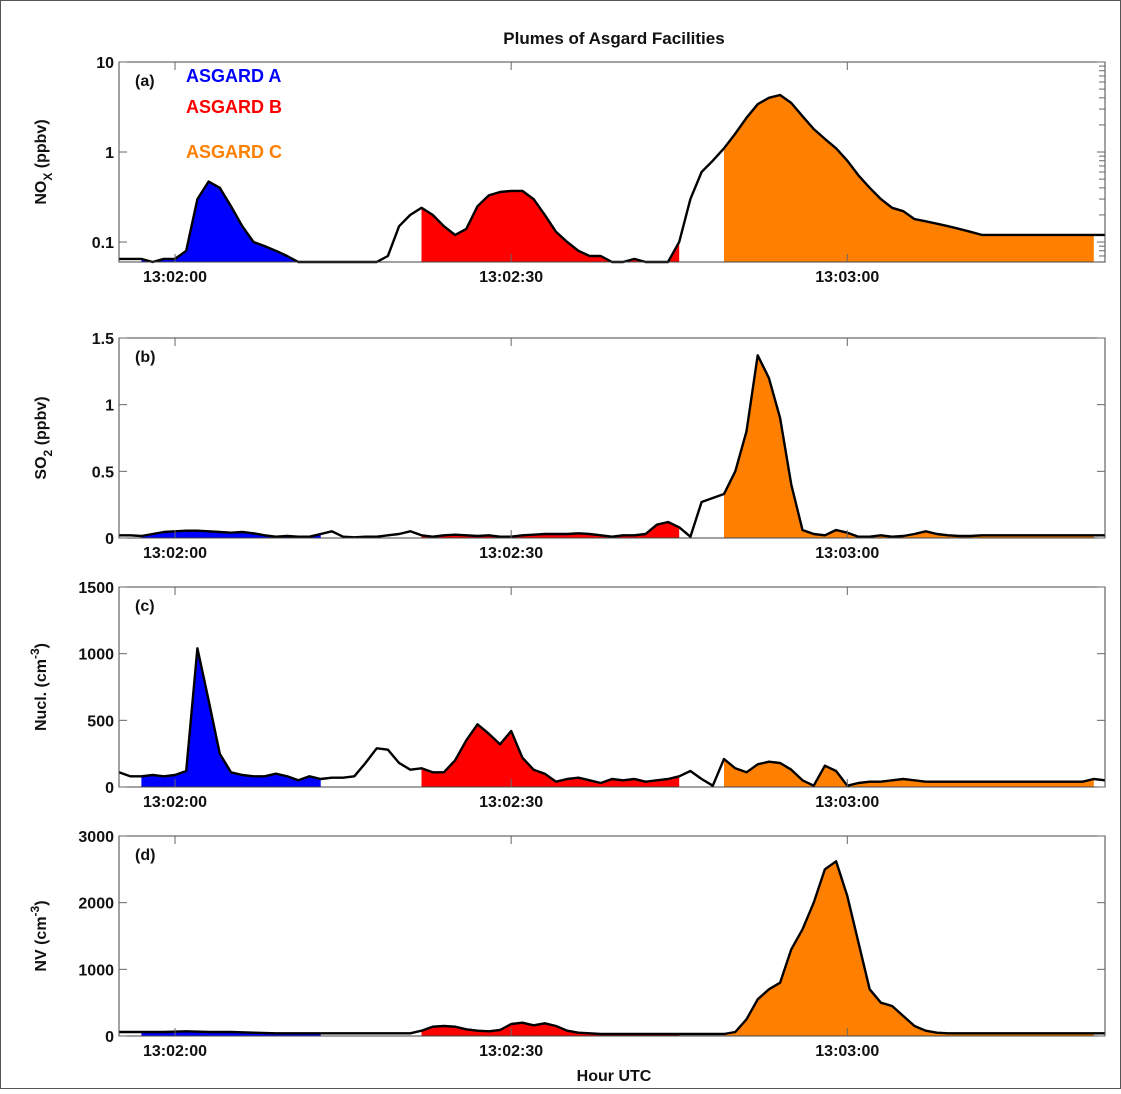 The width and height of the screenshot is (1121, 1094). Describe the element at coordinates (44, 161) in the screenshot. I see `y-axis-label: NOX (ppbv)` at that location.